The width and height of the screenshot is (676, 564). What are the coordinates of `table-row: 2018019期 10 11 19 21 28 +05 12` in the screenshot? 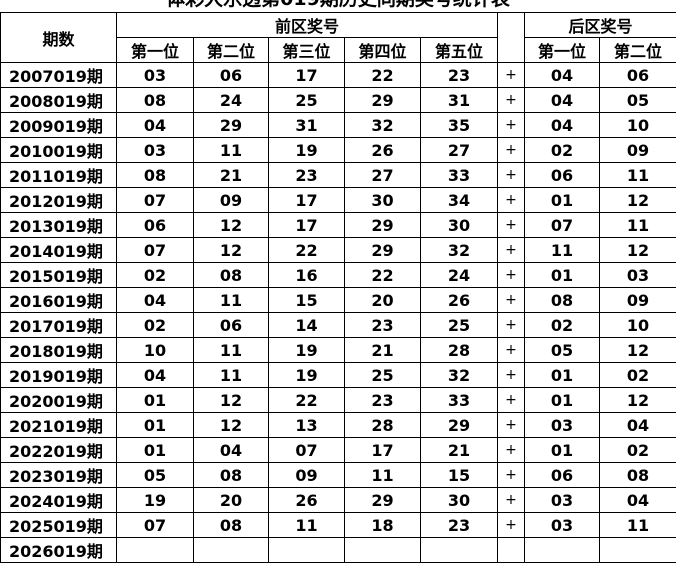 It's located at (338, 350).